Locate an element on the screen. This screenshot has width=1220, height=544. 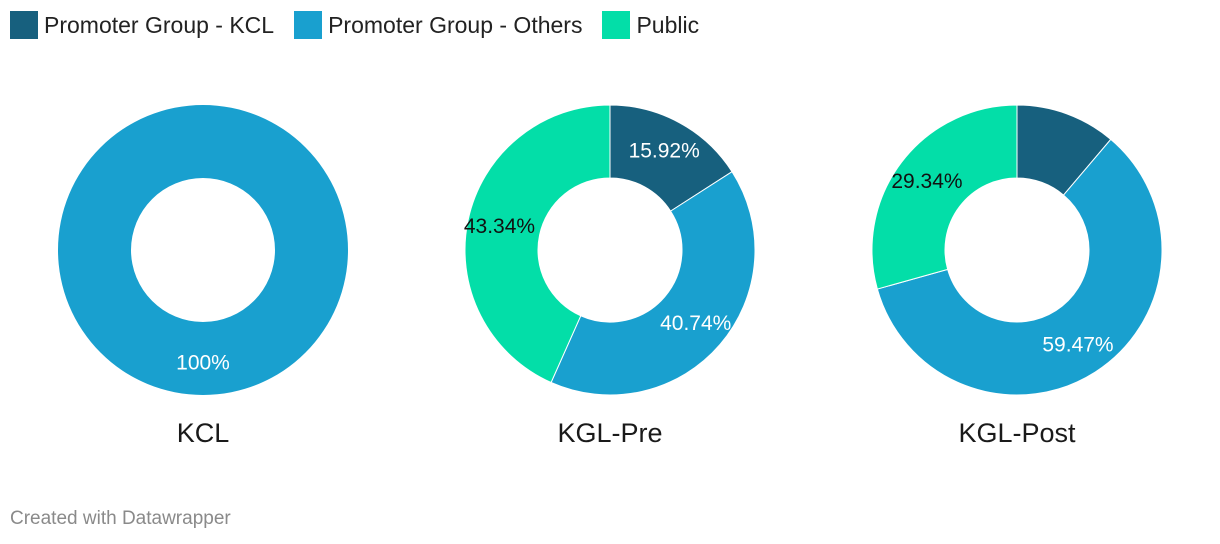
slice-value-label: 59.47% is located at coordinates (1077, 345).